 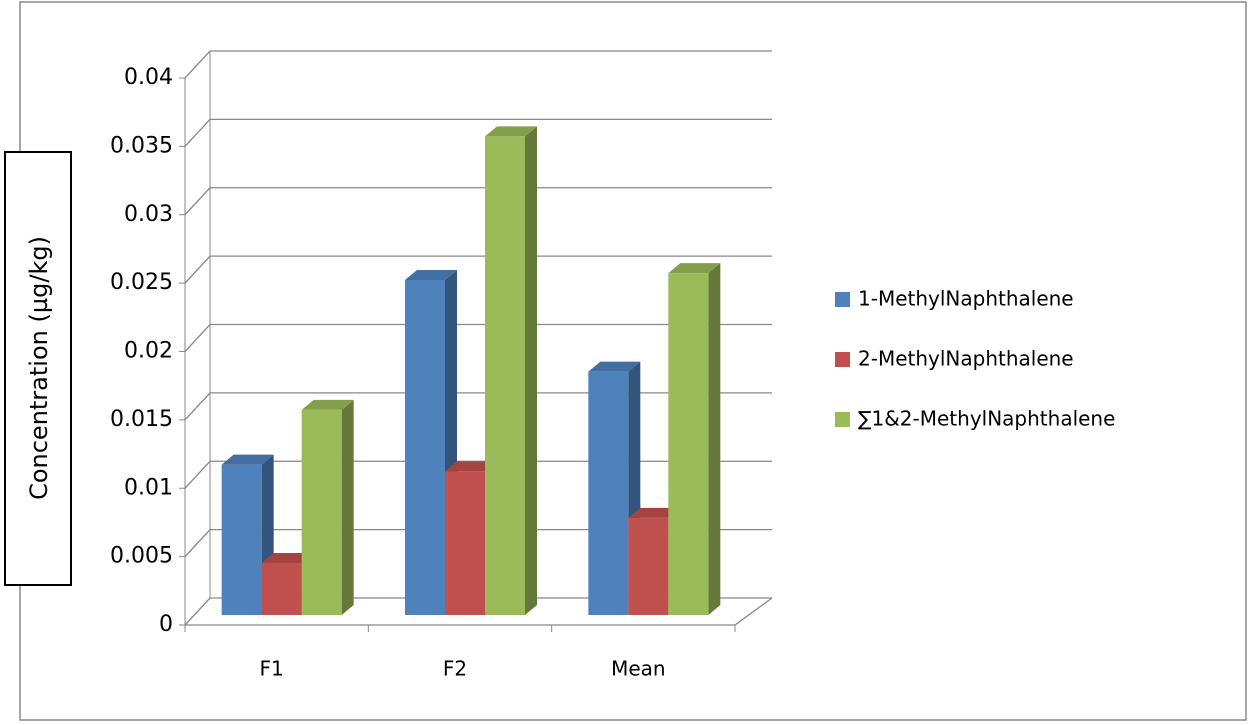 I want to click on y-tick-label: 0.04, so click(x=148, y=77).